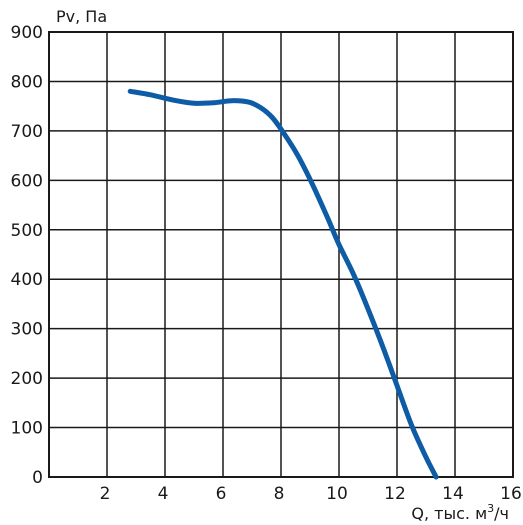 This screenshot has height=525, width=523. I want to click on y-tick-label: 0, so click(37, 478).